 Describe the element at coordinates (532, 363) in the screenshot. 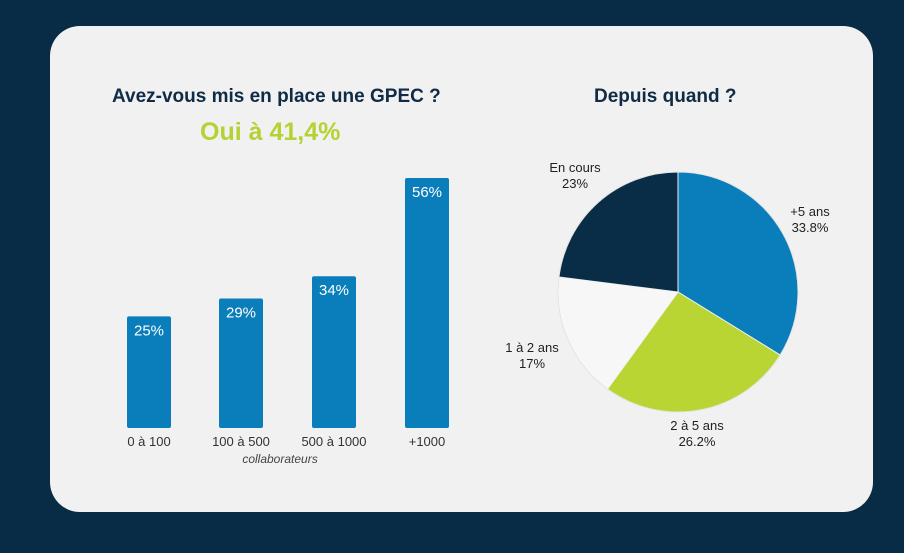

I see `pie-slice-value: 17%` at that location.